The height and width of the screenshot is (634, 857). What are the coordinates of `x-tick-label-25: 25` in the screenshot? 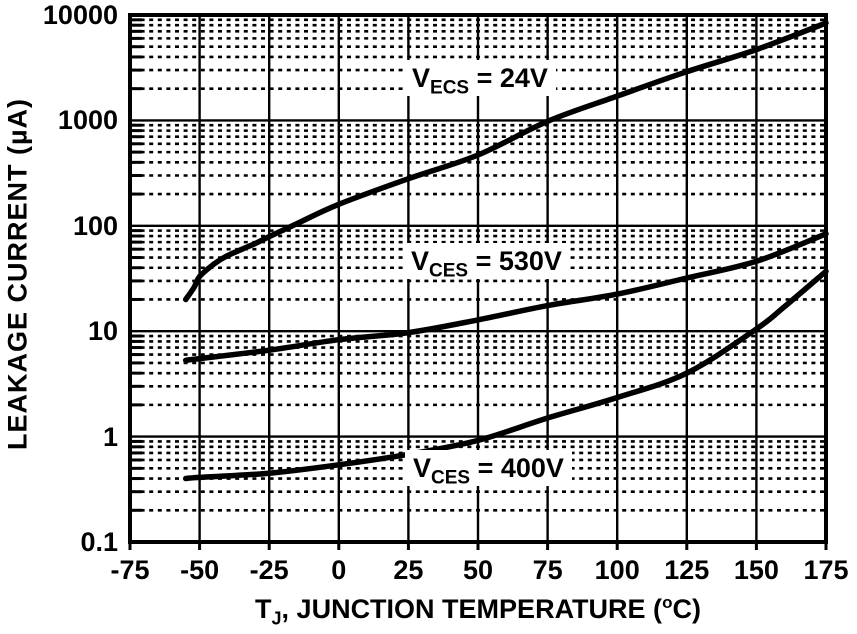 It's located at (408, 570).